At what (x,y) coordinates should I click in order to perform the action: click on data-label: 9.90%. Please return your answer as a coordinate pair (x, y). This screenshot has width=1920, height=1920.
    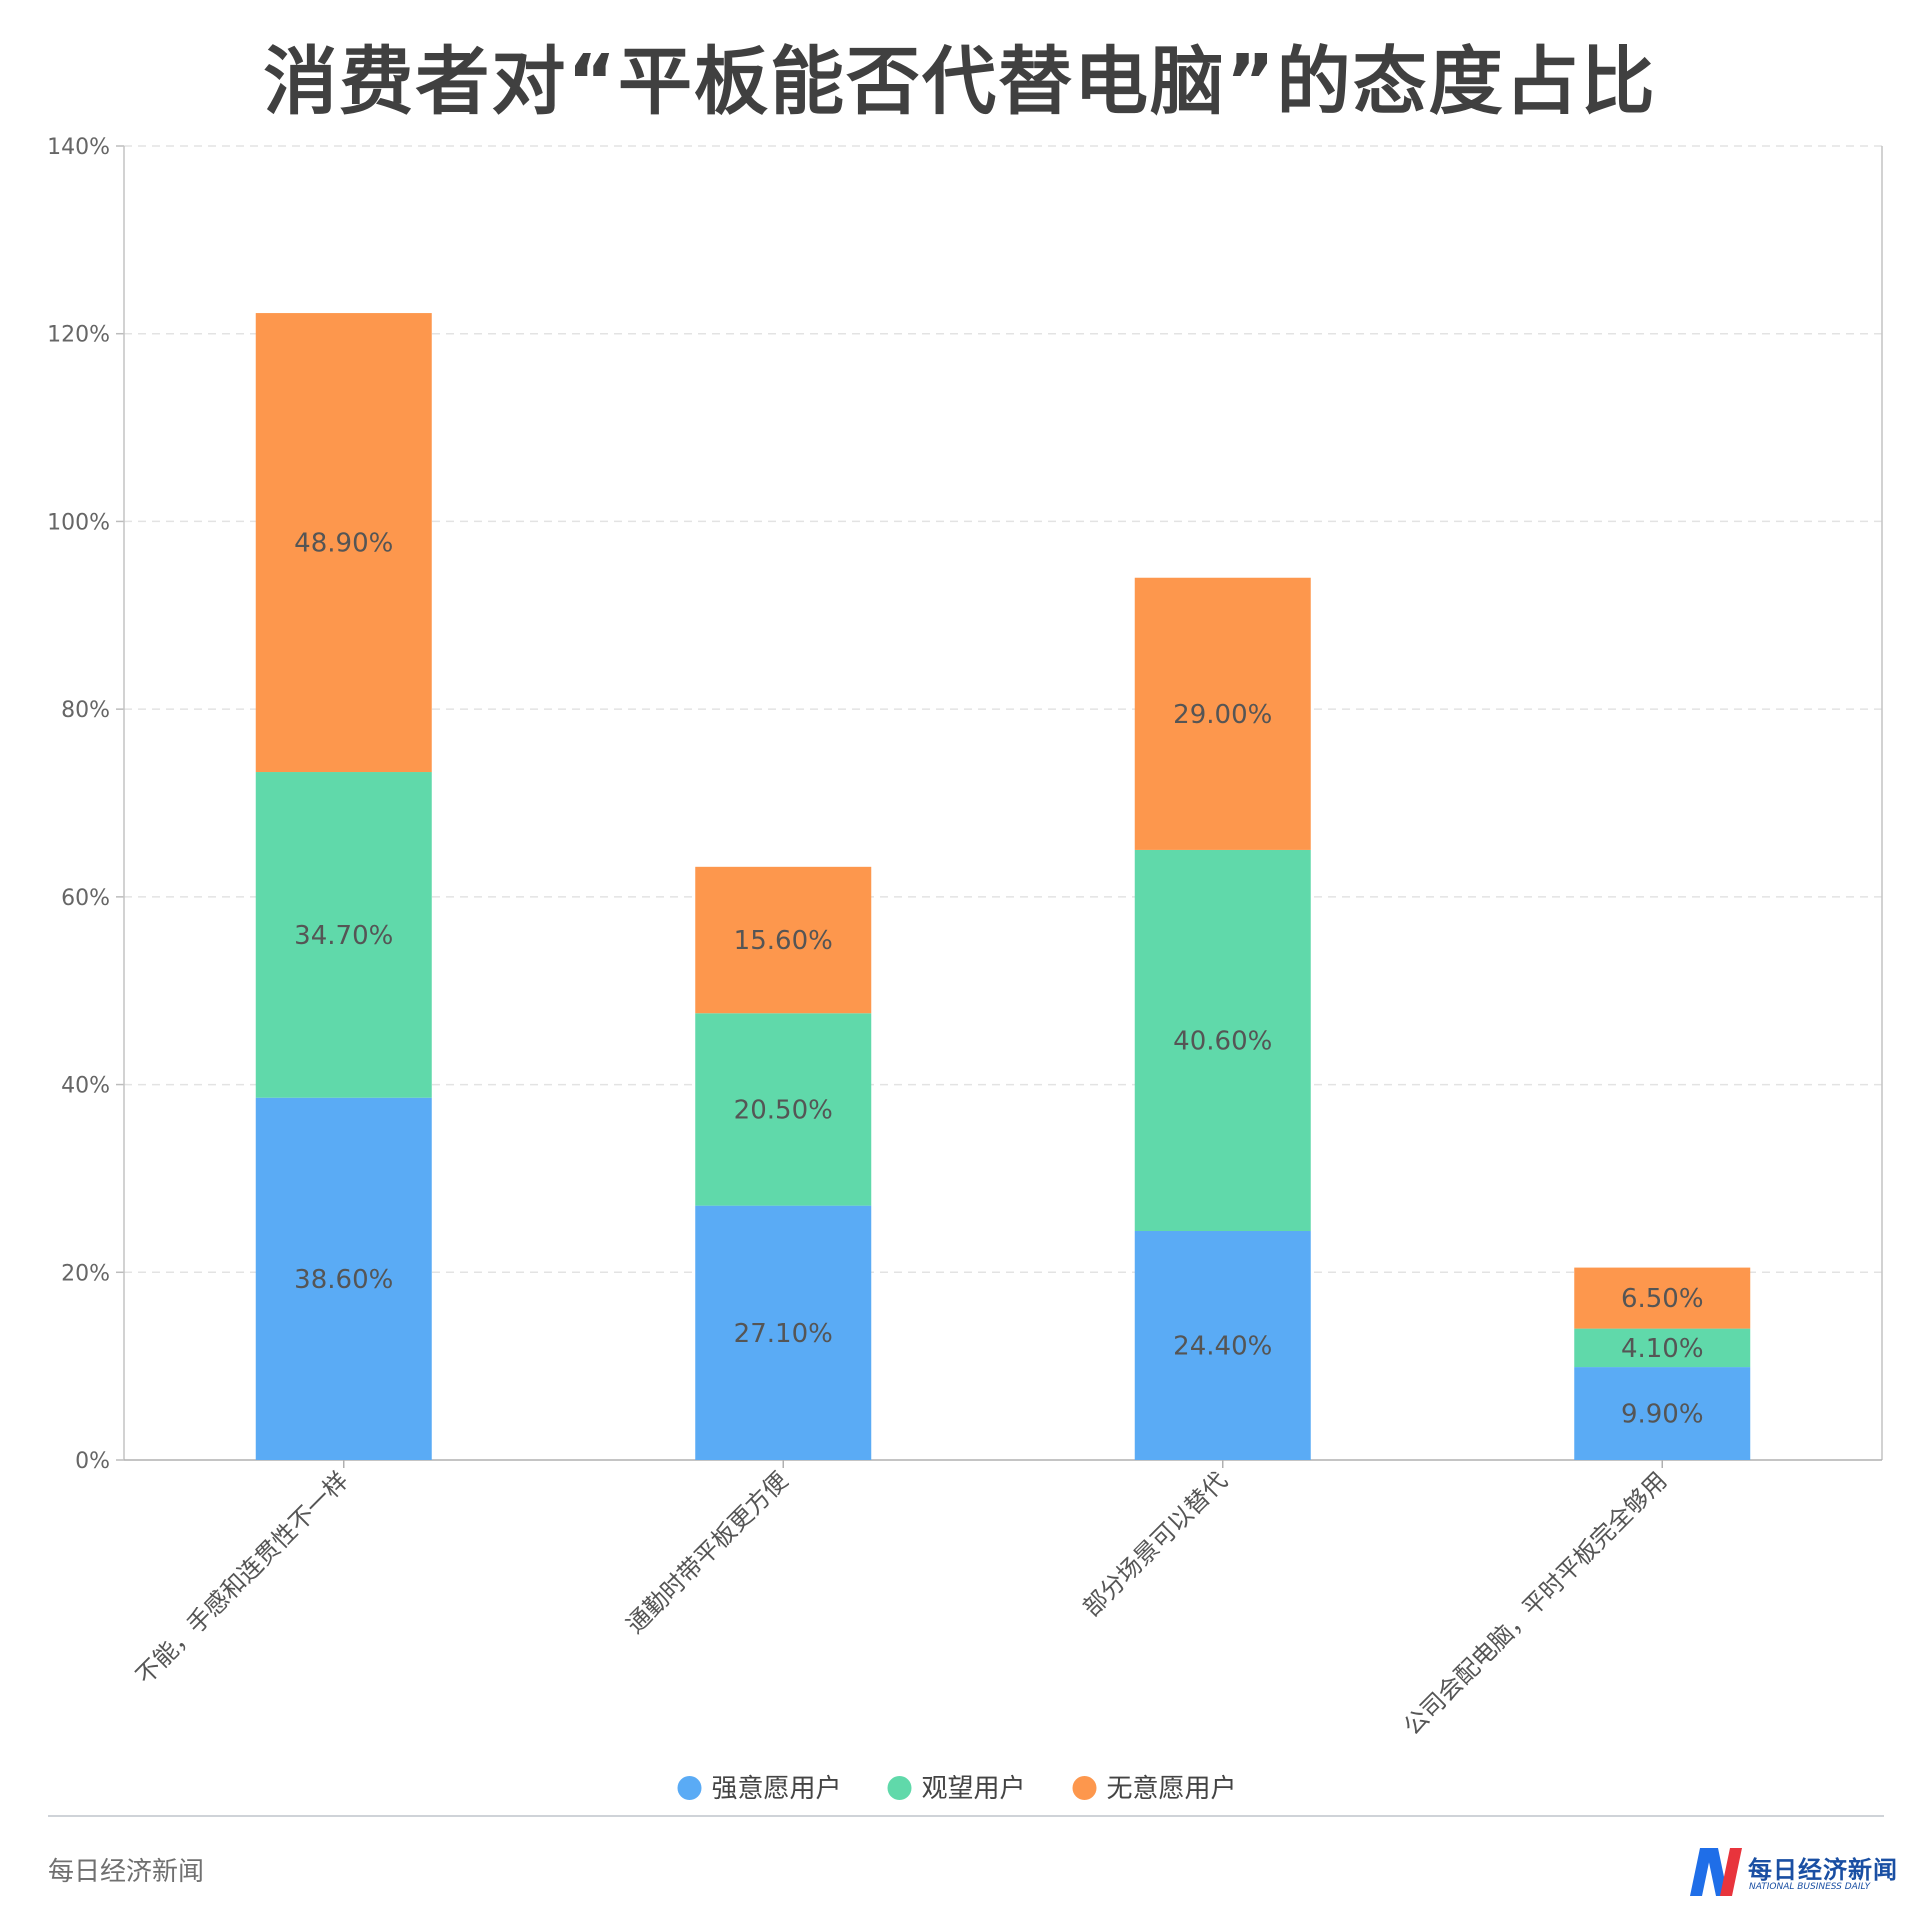
    Looking at the image, I should click on (1662, 1415).